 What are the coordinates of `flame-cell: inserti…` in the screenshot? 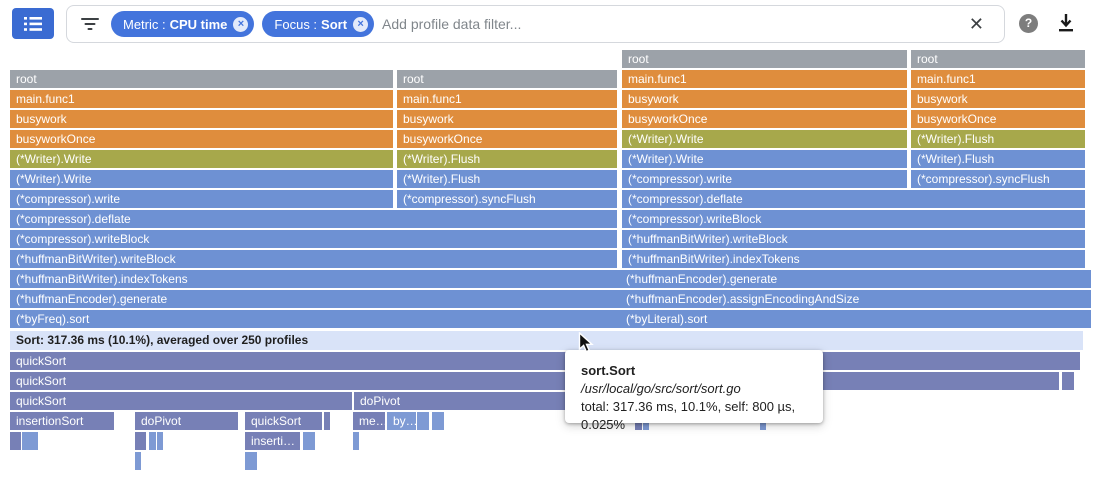 It's located at (272, 441).